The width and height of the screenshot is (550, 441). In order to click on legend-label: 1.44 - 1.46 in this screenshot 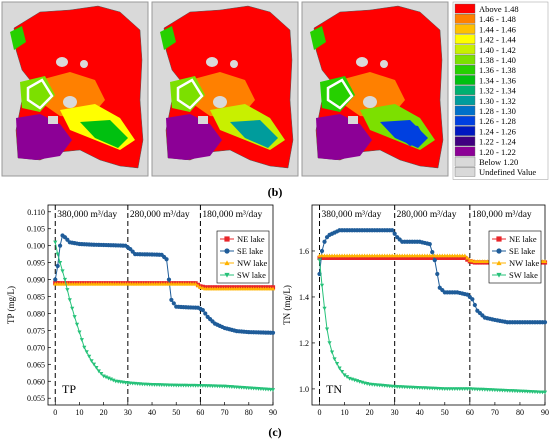, I will do `click(497, 29)`.